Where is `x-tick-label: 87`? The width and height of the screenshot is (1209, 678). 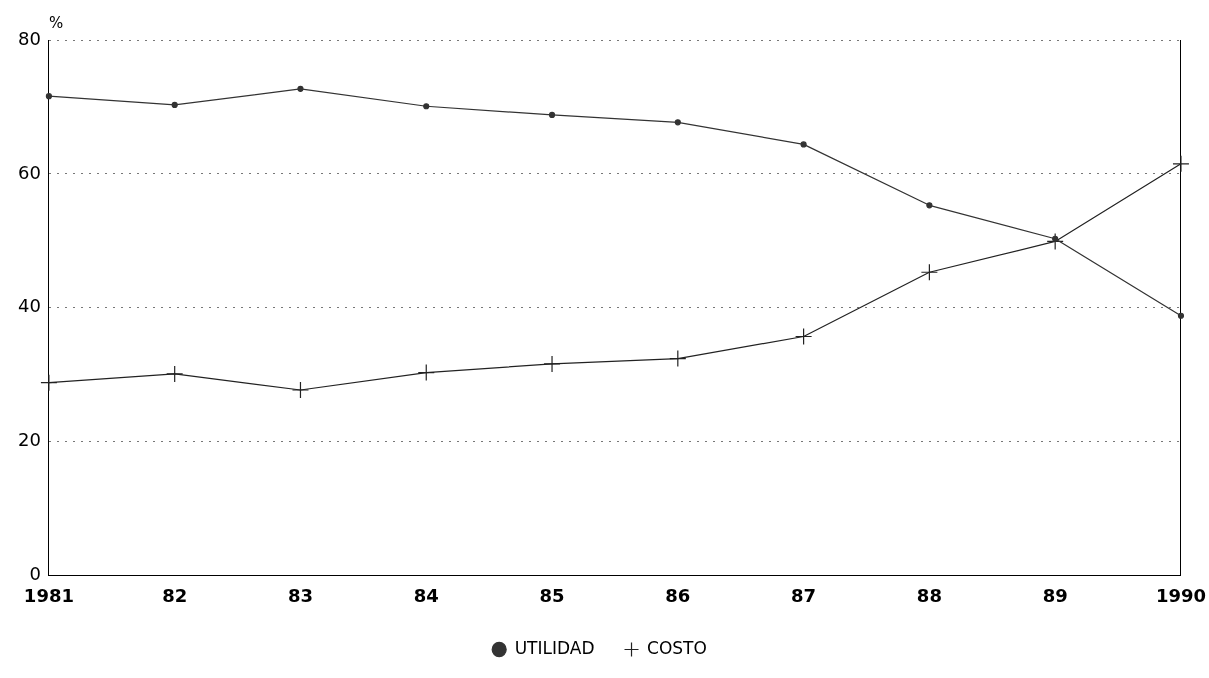
x-tick-label: 87 is located at coordinates (804, 595).